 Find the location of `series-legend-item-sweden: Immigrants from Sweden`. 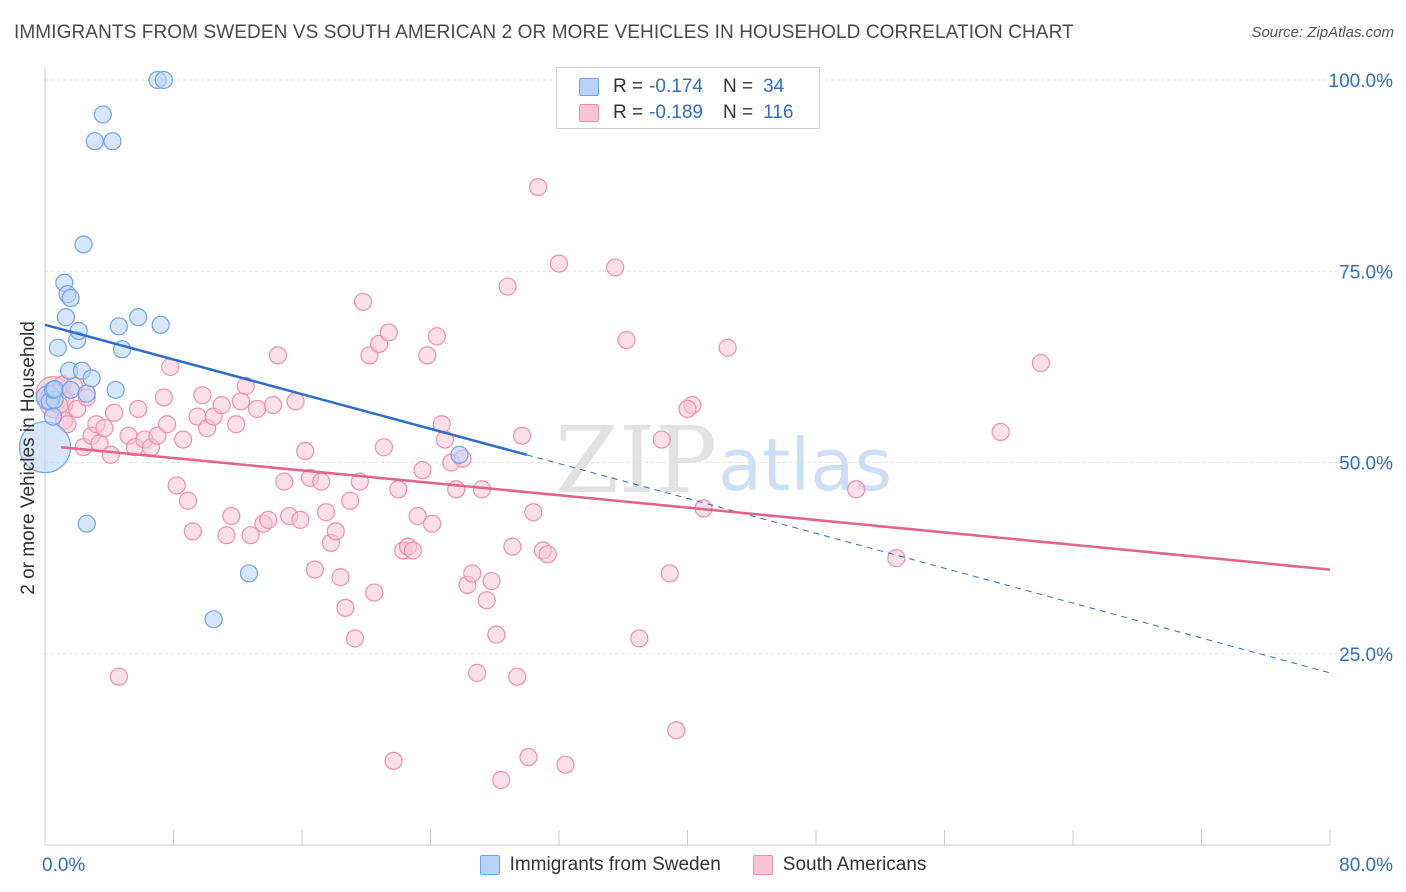

series-legend-item-sweden: Immigrants from Sweden is located at coordinates (600, 865).